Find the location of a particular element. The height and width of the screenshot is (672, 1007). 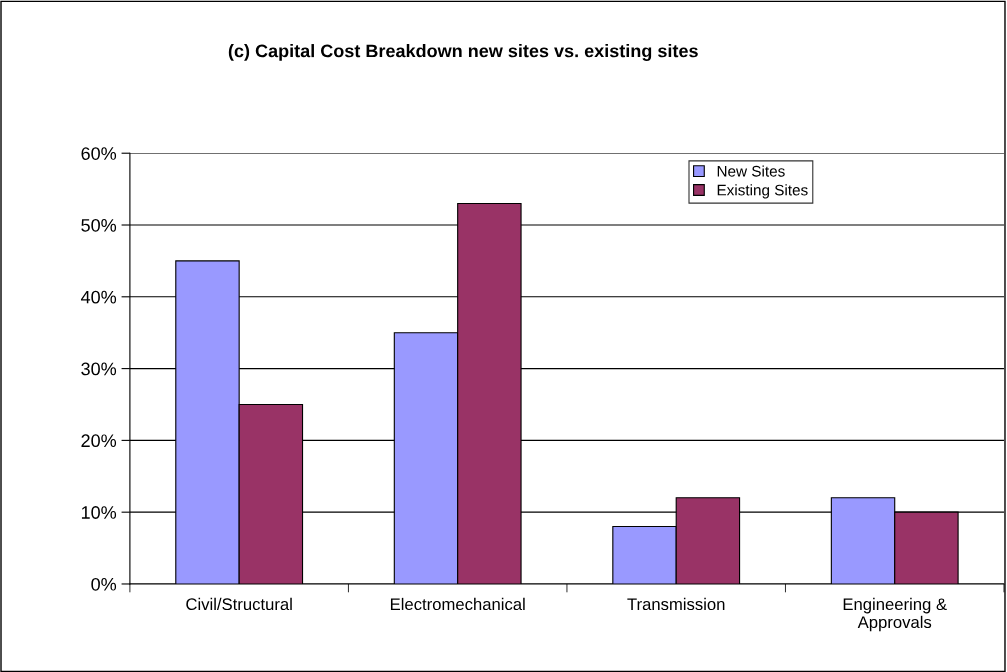

legend-label: Existing Sites is located at coordinates (762, 191).